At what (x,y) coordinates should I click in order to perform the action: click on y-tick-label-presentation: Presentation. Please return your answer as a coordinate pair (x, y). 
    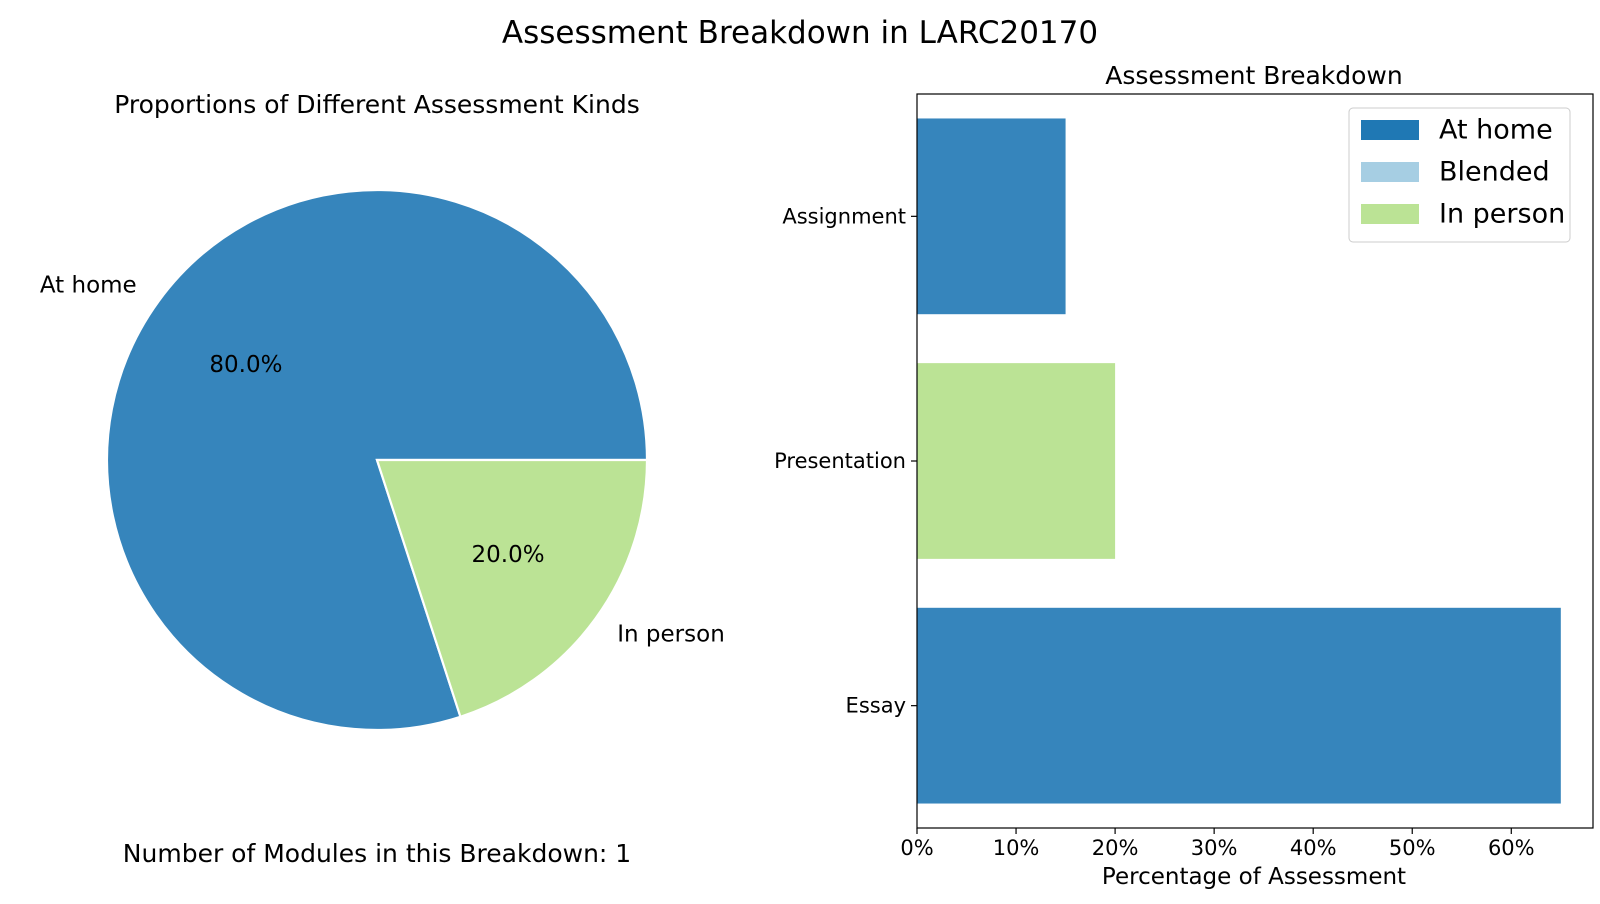
    Looking at the image, I should click on (840, 461).